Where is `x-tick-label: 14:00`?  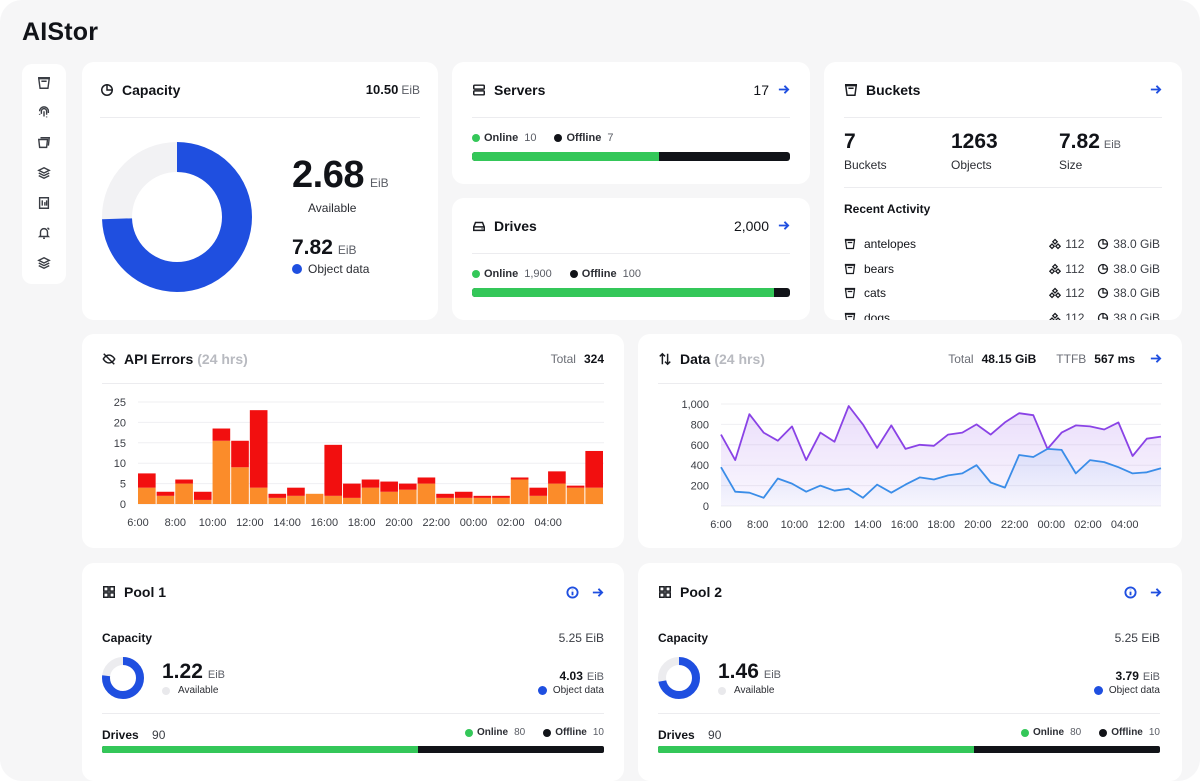
x-tick-label: 14:00 is located at coordinates (287, 523).